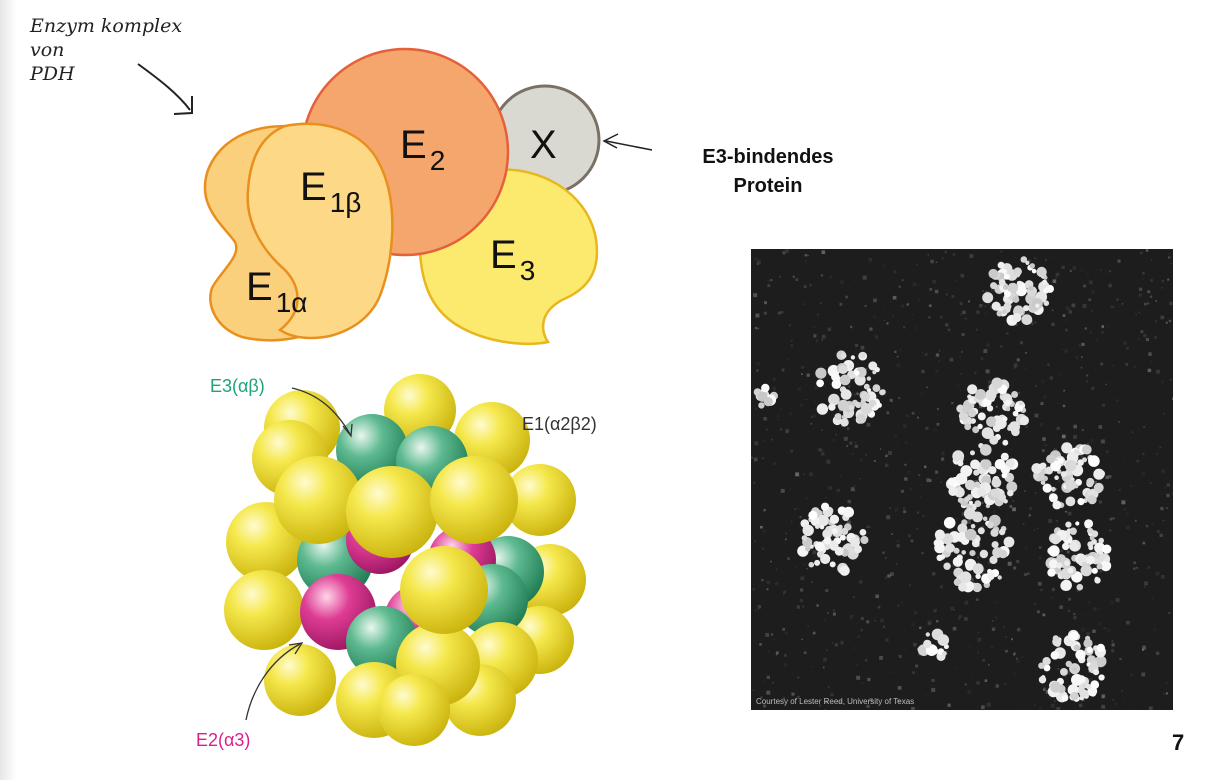 This screenshot has width=1220, height=780. Describe the element at coordinates (444, 590) in the screenshot. I see `e1-sphere` at that location.